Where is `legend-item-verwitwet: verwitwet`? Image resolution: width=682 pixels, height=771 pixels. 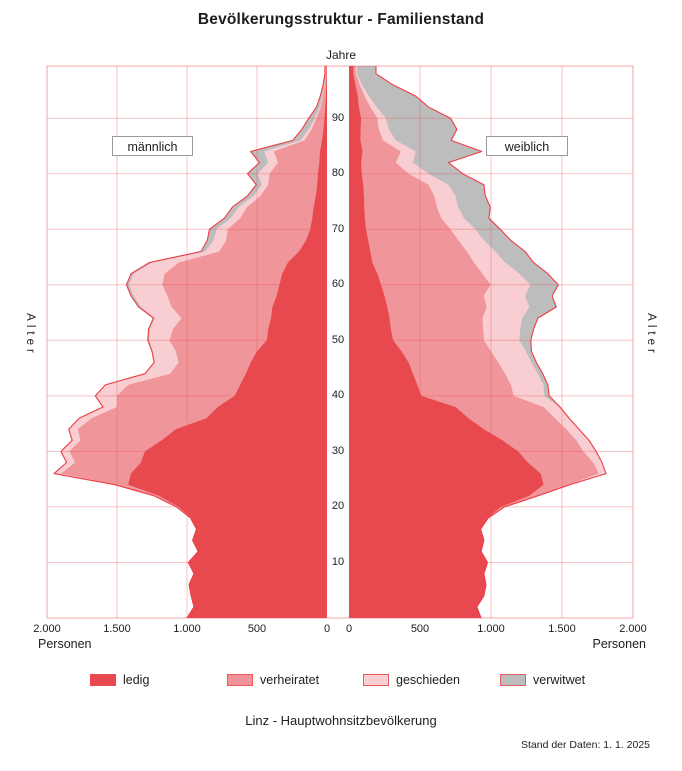 legend-item-verwitwet: verwitwet is located at coordinates (543, 679).